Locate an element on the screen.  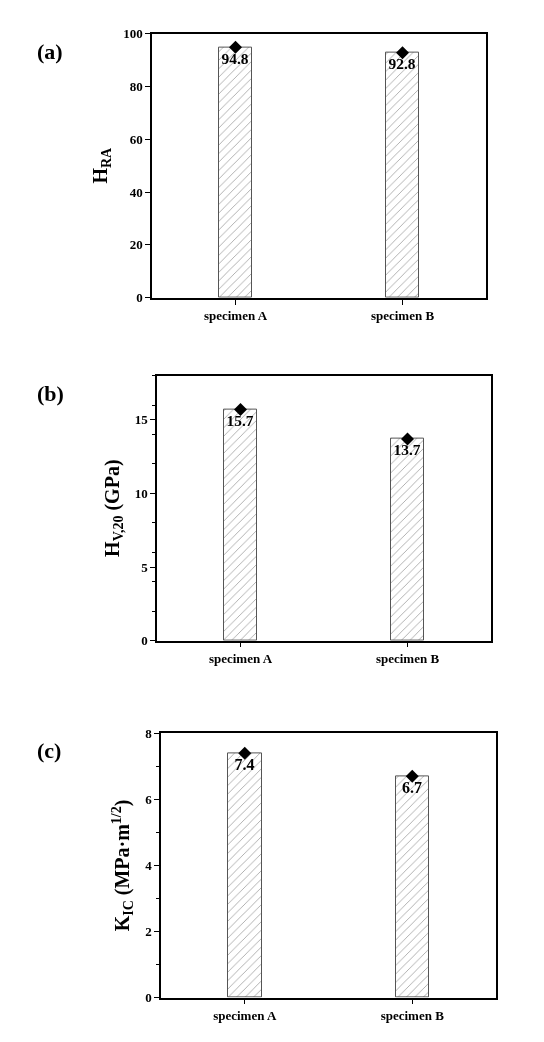
data-label: 13.7 is located at coordinates (407, 449).